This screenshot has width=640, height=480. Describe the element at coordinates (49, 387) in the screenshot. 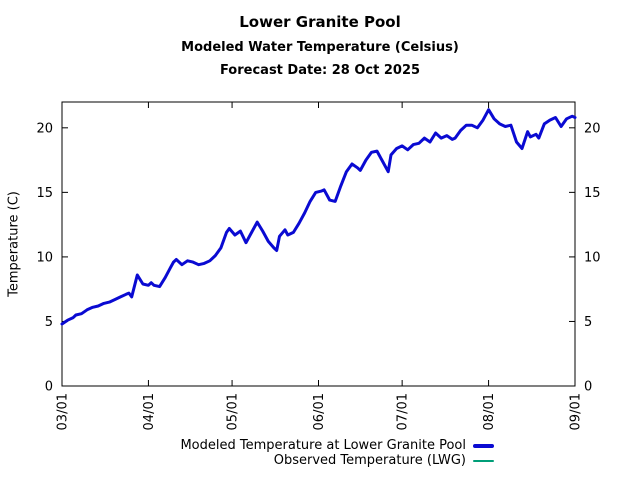

I see `y-tick-label-left: 0` at that location.